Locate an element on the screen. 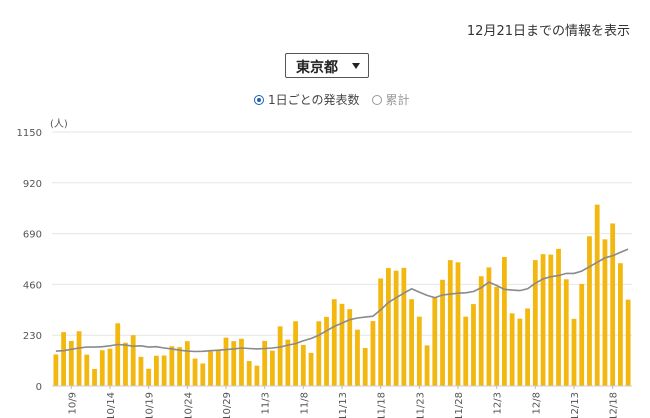 This screenshot has height=418, width=650. x-tick-label: 12/8 is located at coordinates (536, 403).